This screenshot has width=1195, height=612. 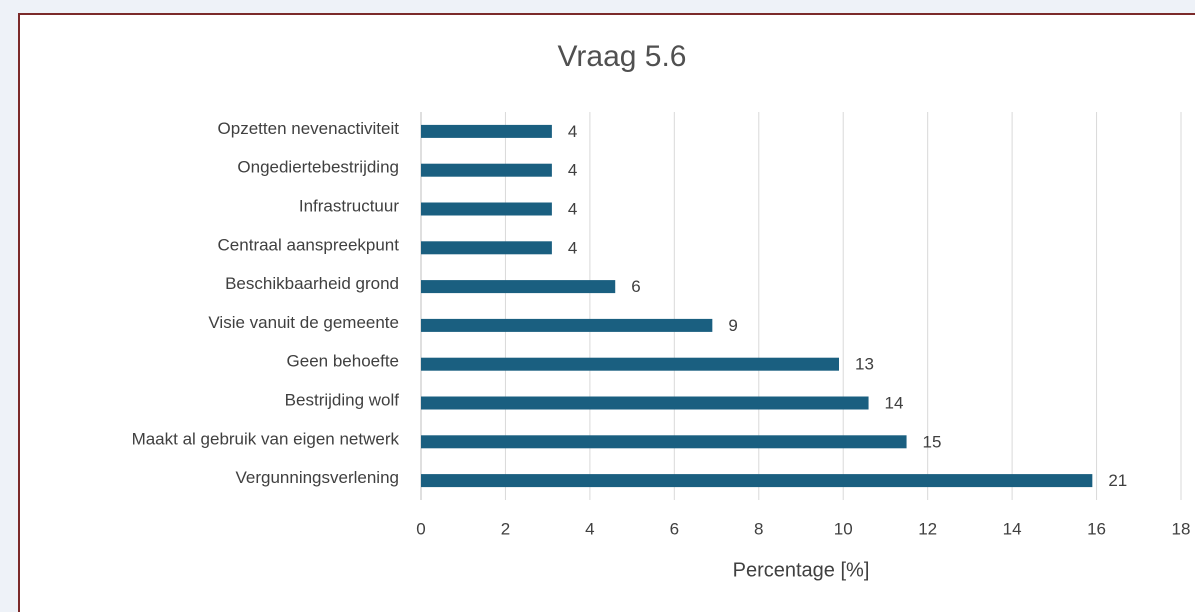 I want to click on x-axis-label: Percentage [%], so click(x=801, y=570).